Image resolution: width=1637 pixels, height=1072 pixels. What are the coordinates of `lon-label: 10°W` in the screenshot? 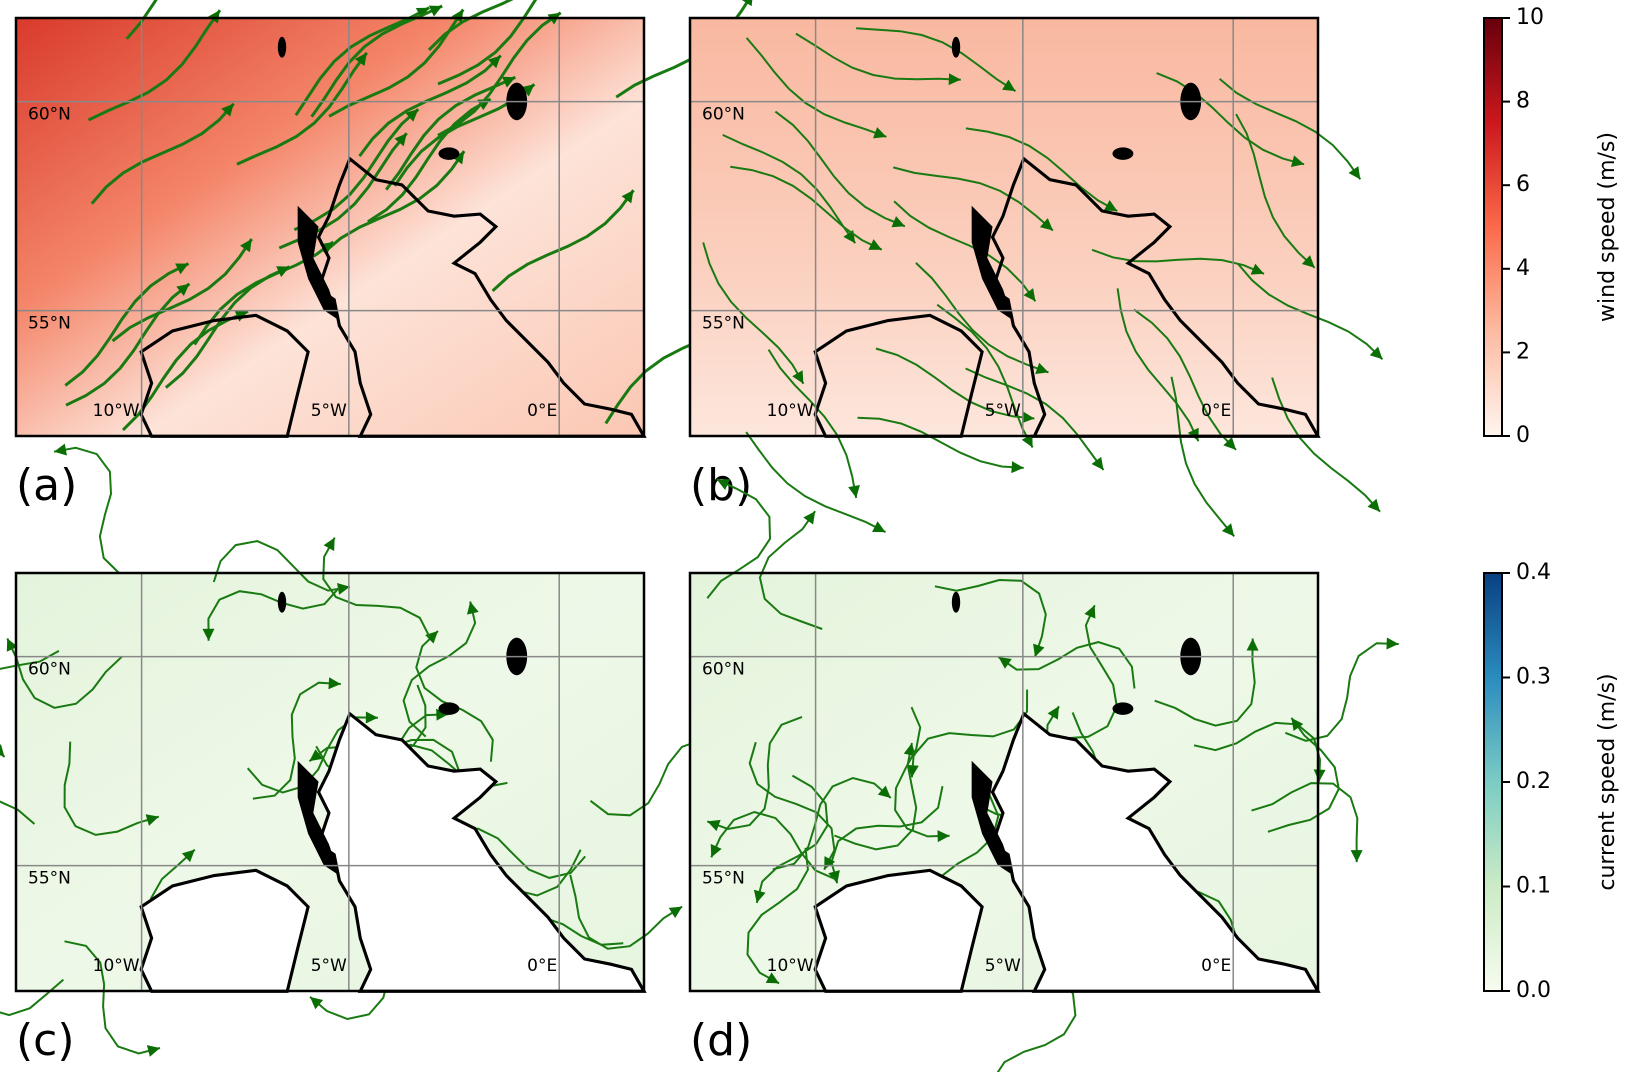 It's located at (790, 966).